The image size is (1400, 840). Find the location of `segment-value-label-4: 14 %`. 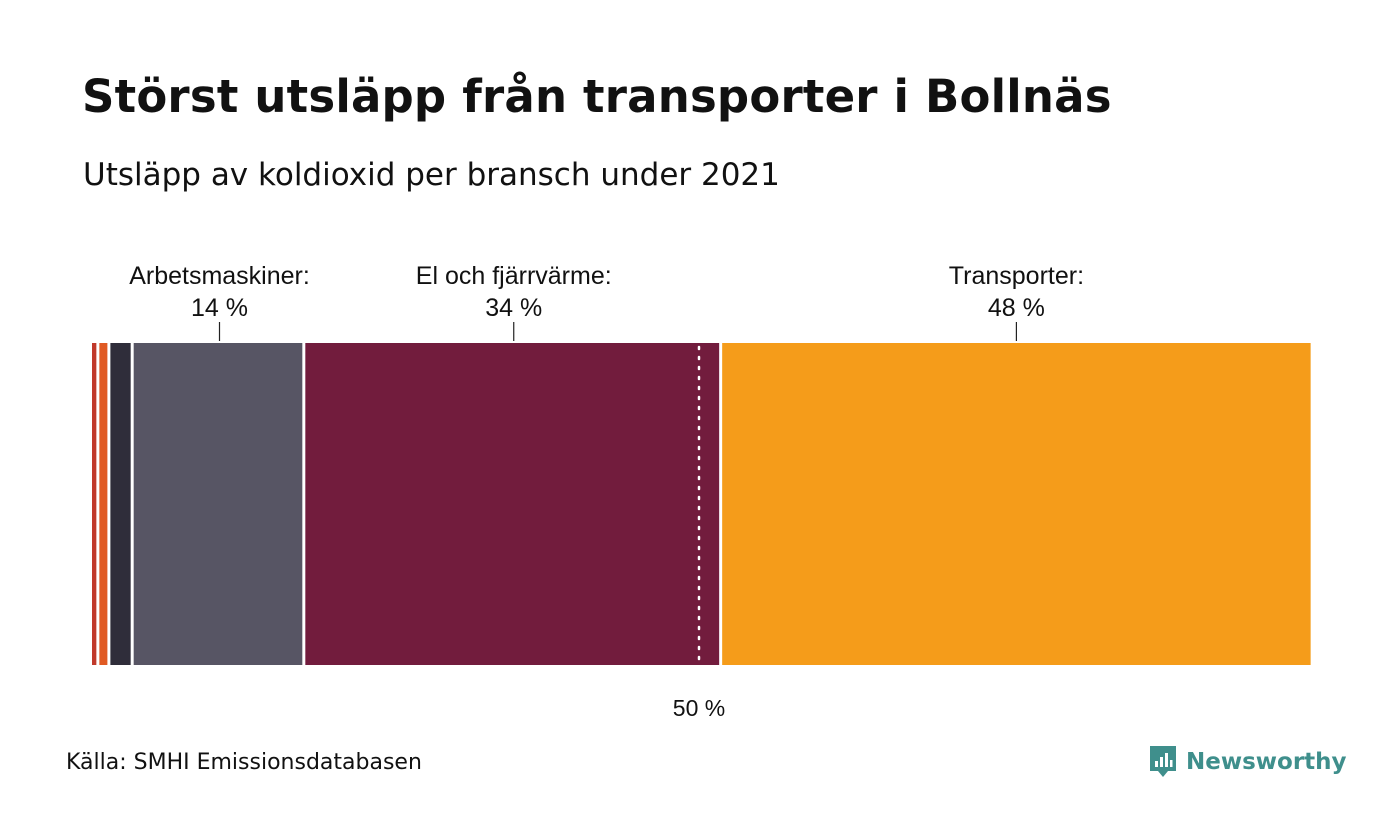

segment-value-label-4: 14 % is located at coordinates (219, 308).